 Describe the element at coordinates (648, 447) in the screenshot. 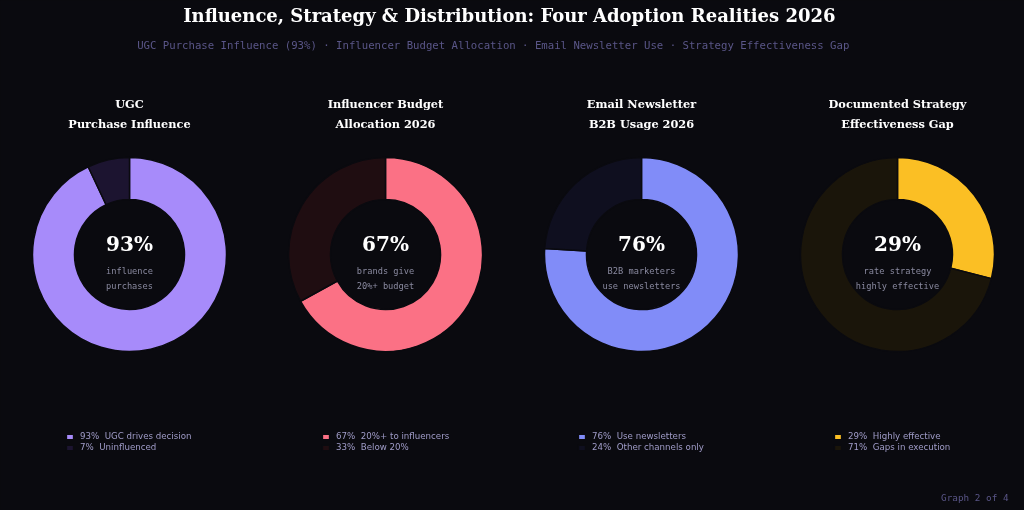

I see `legend-label: 24% Other channels only` at that location.